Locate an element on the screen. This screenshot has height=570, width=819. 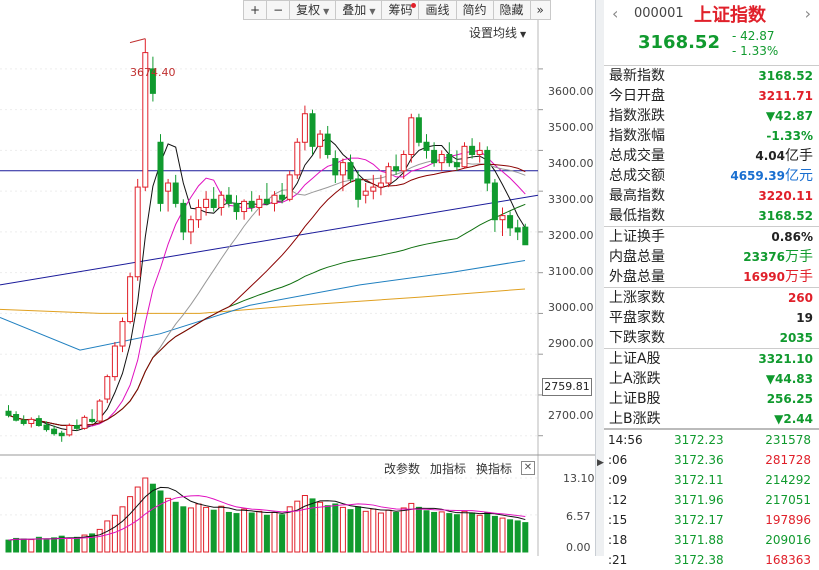
quote-row-label: 内盘总量 is located at coordinates (637, 257).